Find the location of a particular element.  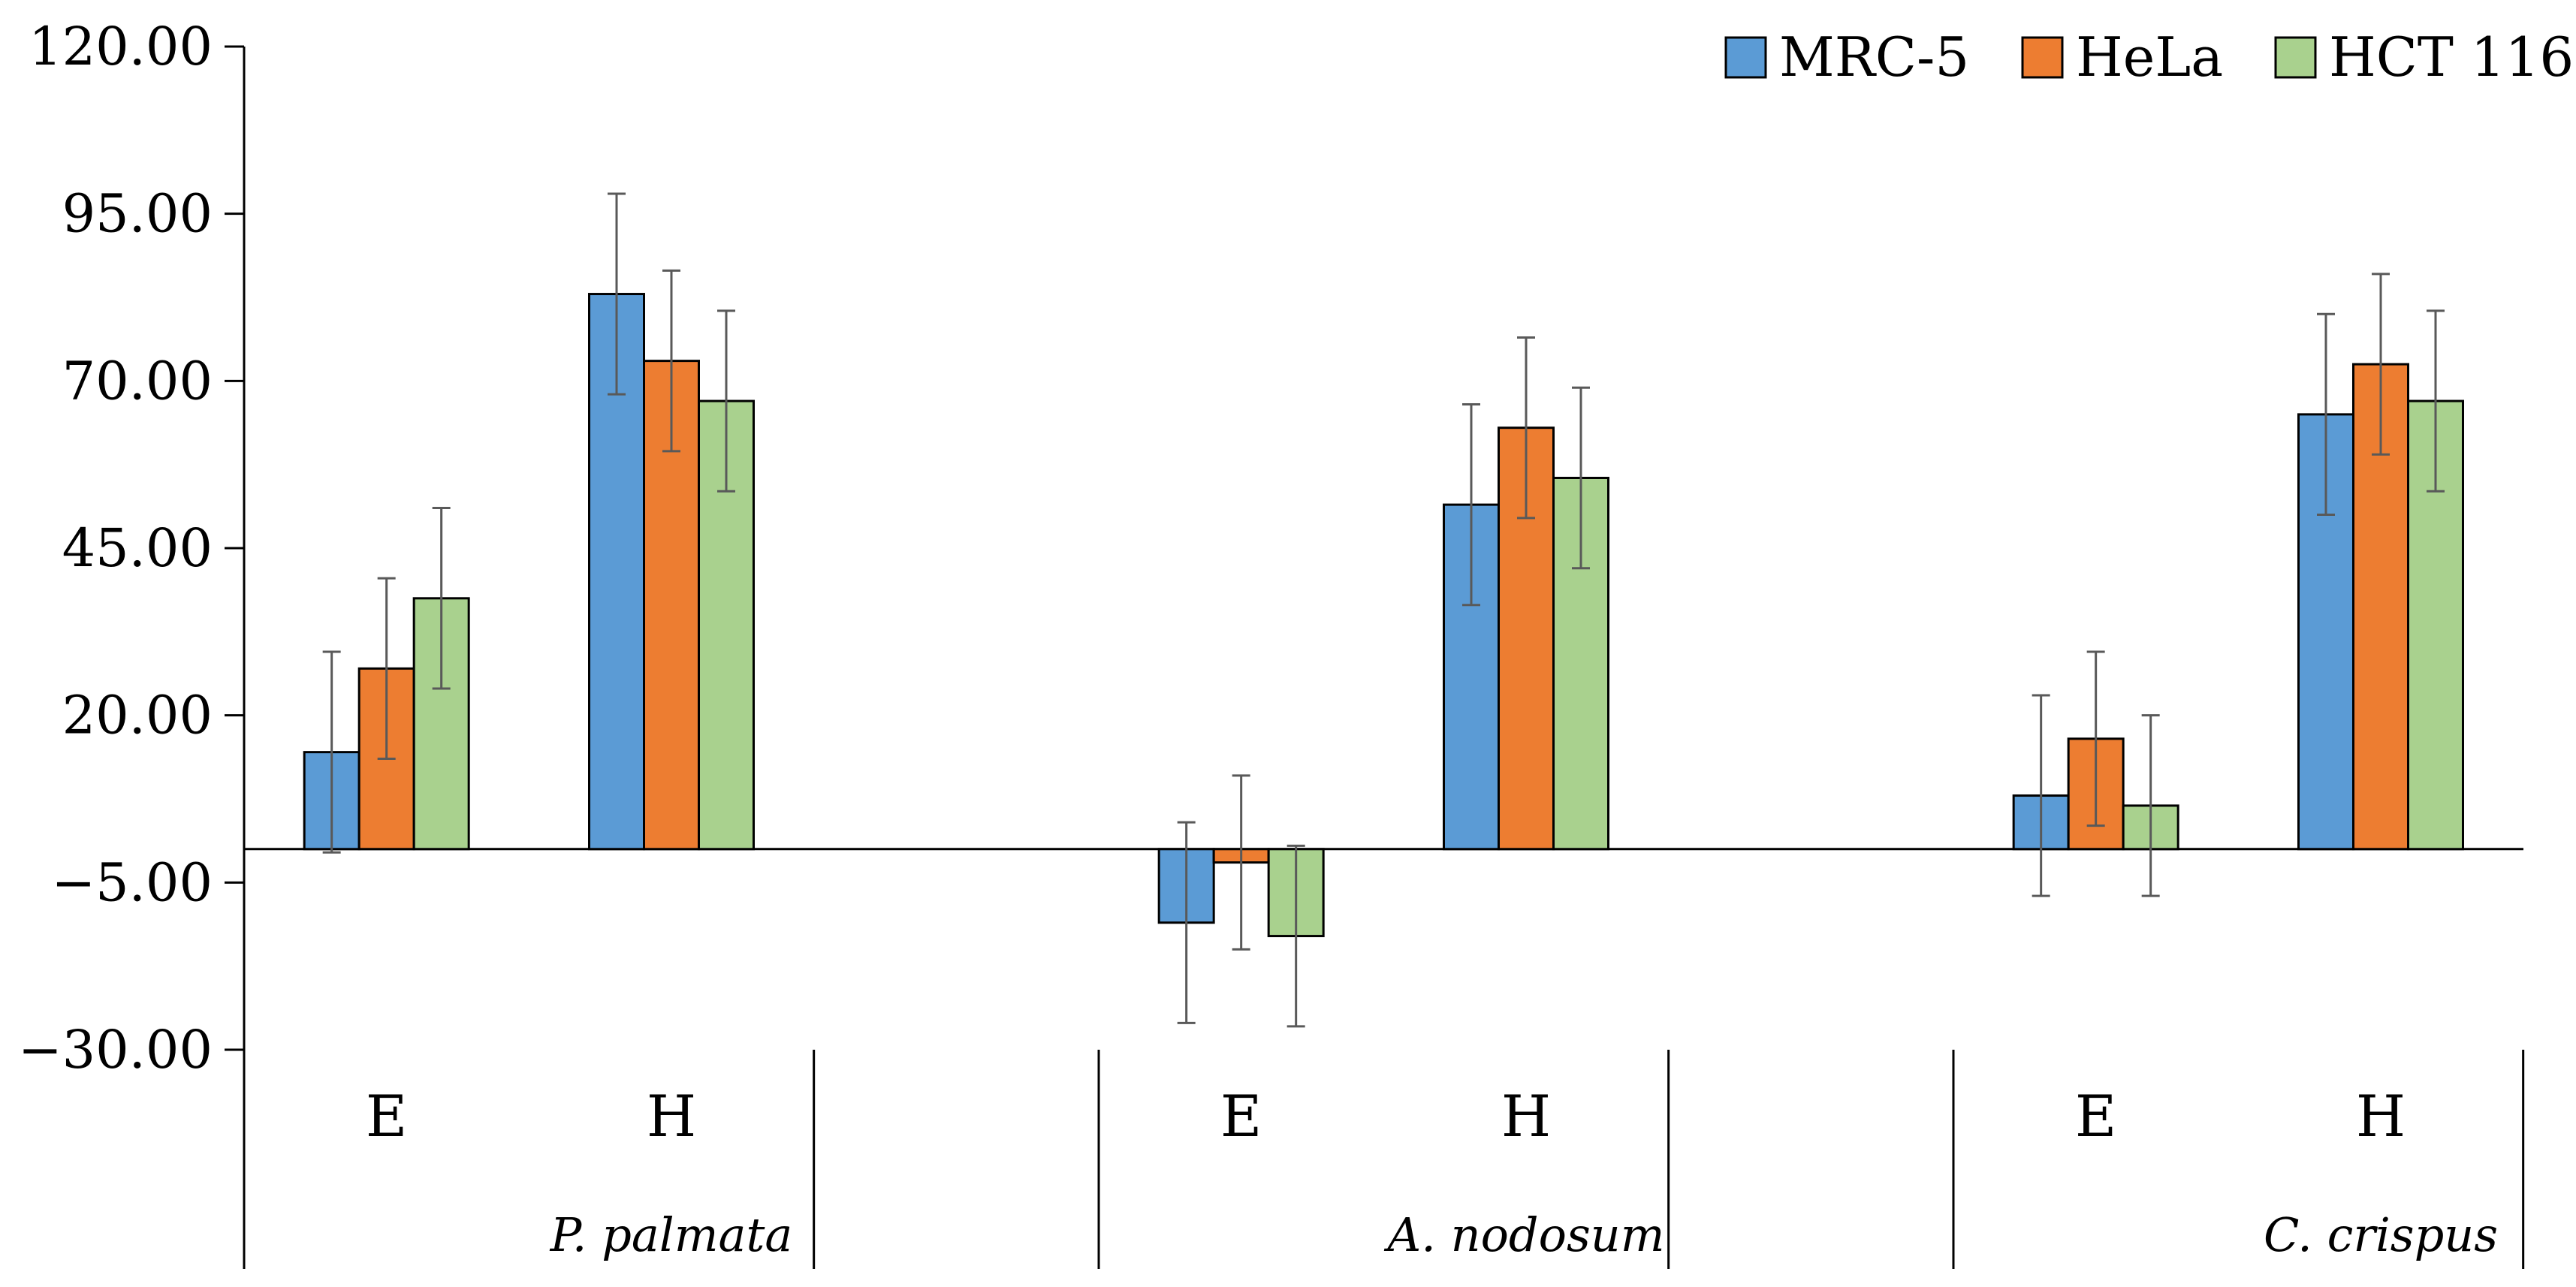

legend-swatch-hela is located at coordinates (2042, 57).